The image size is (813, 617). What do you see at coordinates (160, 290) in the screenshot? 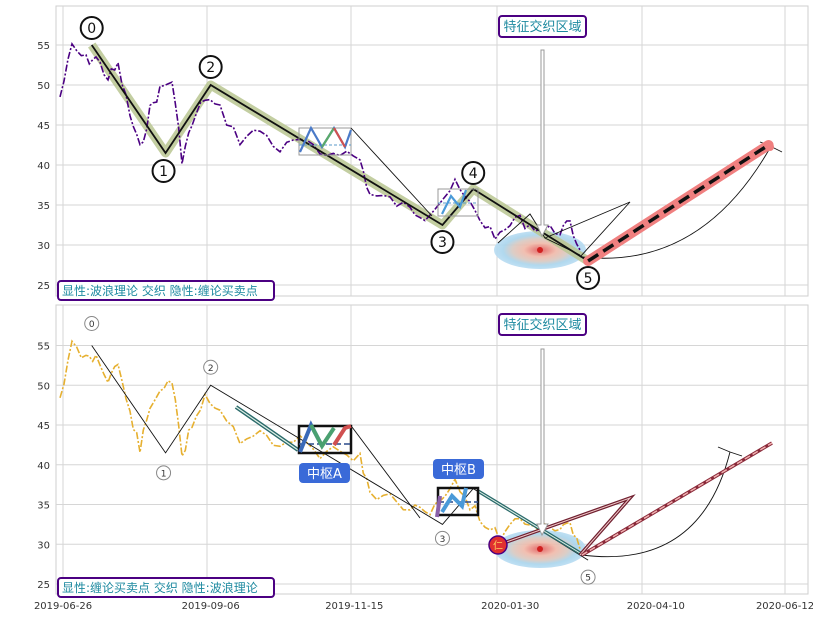
I see `top-legend-text: 显性:波浪理论 交织 隐性:缠论买卖点` at bounding box center [160, 290].